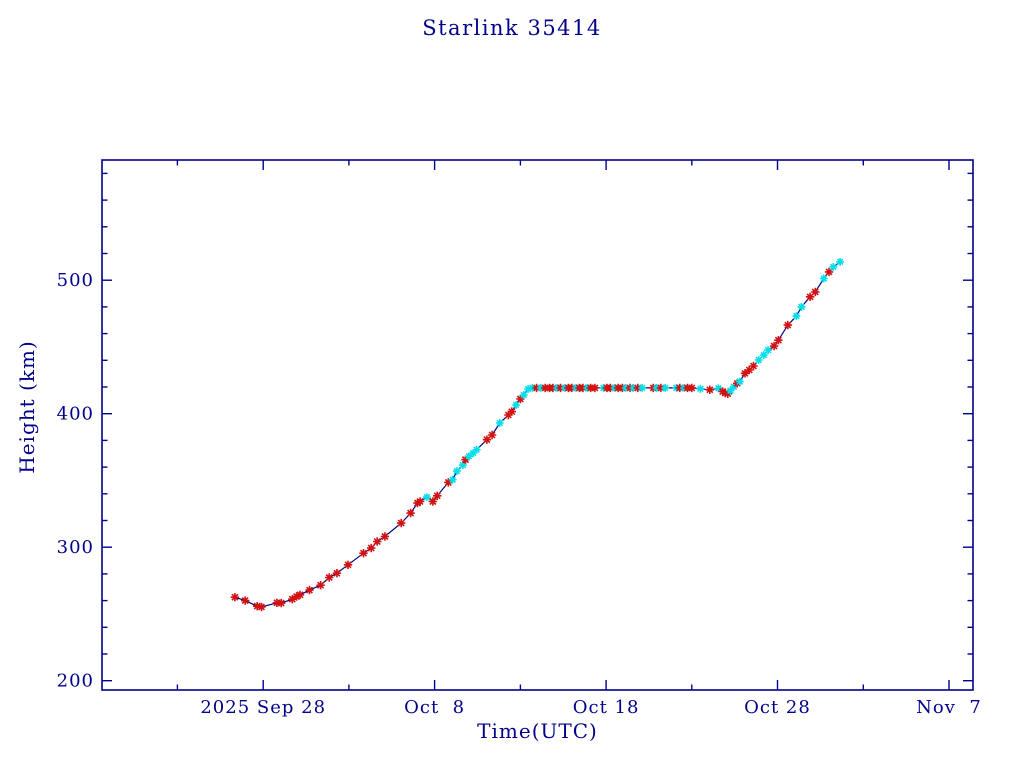 This screenshot has width=1024, height=768. Describe the element at coordinates (27, 407) in the screenshot. I see `y-axis-title: Height (km)` at that location.